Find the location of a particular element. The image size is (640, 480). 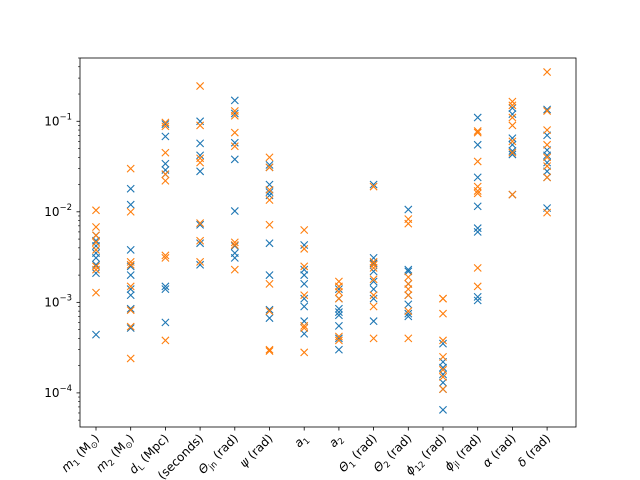

y-tick-label: 10⁻² is located at coordinates (58, 211).